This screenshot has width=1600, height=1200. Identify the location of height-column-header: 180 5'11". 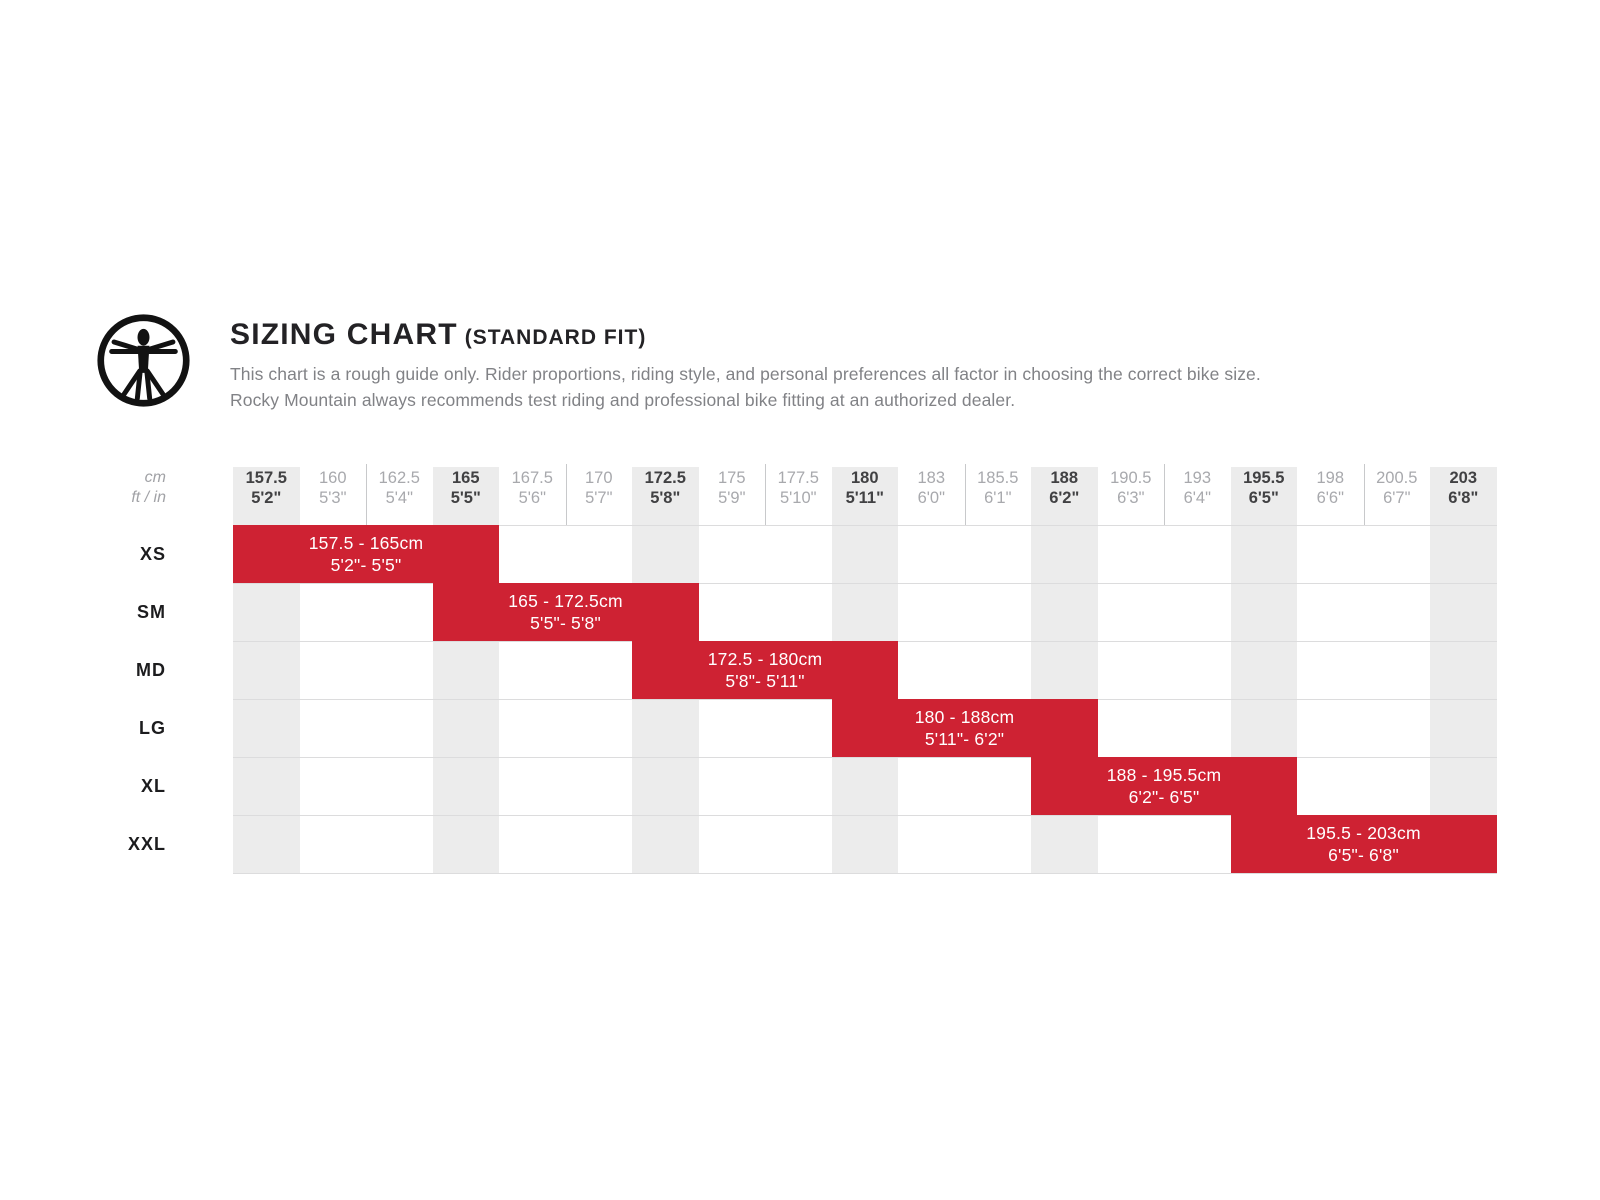
(864, 490).